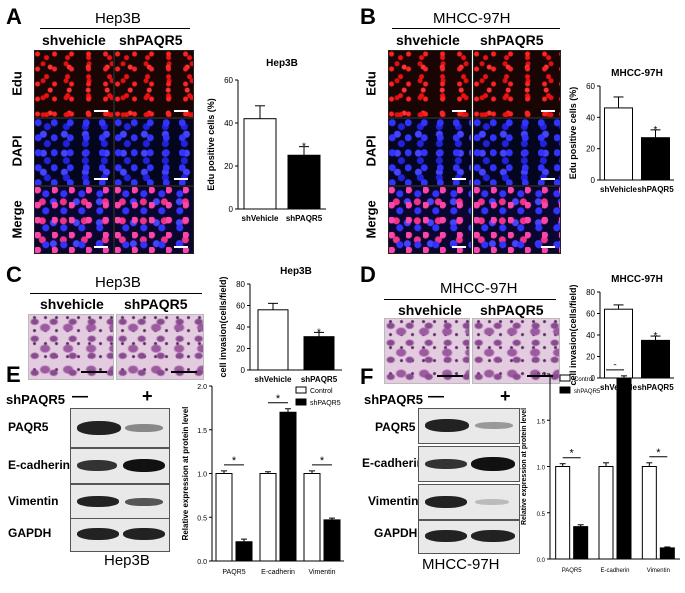 This screenshot has width=685, height=593. What do you see at coordinates (72, 304) in the screenshot?
I see `panel-c-cond-1: shvehicle` at bounding box center [72, 304].